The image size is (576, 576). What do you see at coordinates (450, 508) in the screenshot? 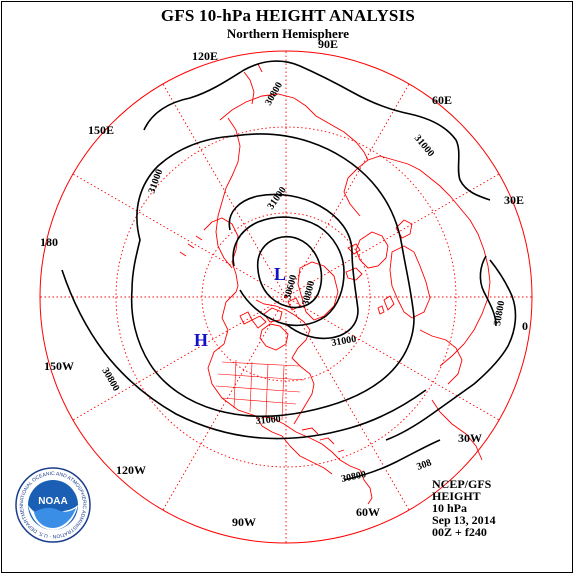
I see `info-level: 10 hPa` at bounding box center [450, 508].